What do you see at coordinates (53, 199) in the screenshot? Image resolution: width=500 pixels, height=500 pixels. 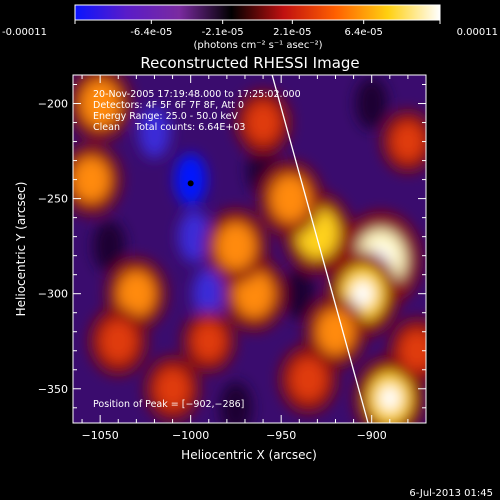 I see `y-tick-label: −250` at bounding box center [53, 199].